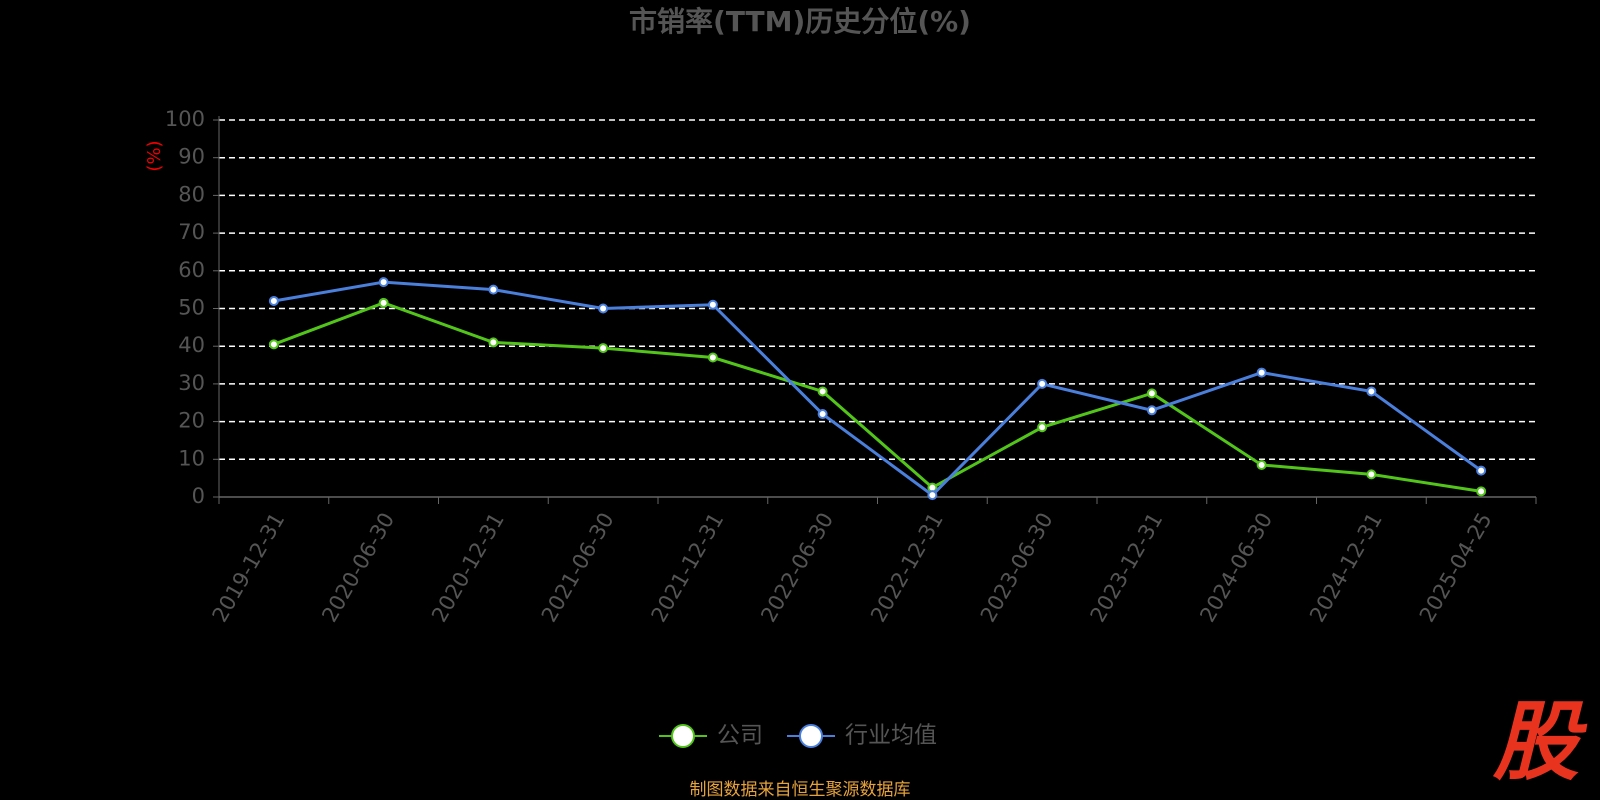  Describe the element at coordinates (1017, 568) in the screenshot. I see `x-tick-label: 2023-06-30` at that location.